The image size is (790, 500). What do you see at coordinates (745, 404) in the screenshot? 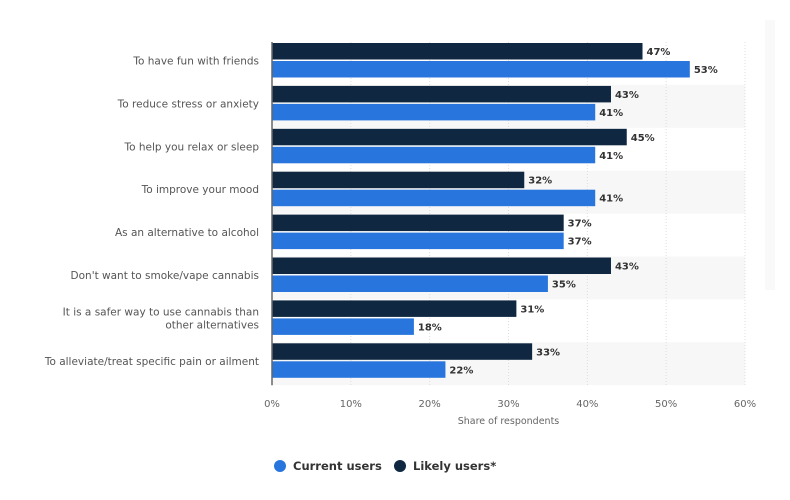
I see `x-tick-label: 60%` at bounding box center [745, 404].